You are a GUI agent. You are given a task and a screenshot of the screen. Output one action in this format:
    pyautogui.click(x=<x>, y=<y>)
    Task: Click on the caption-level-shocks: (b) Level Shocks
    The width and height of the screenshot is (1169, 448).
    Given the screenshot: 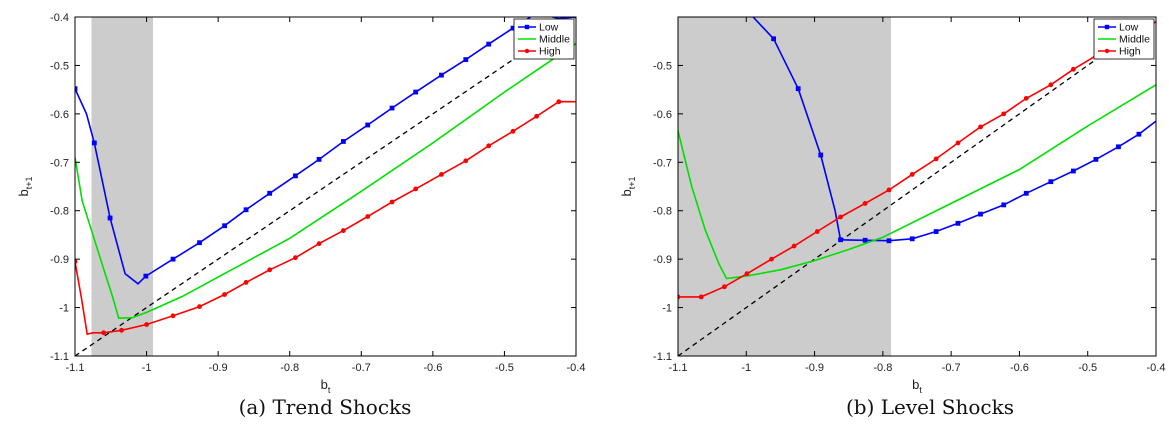 What is the action you would take?
    pyautogui.click(x=930, y=407)
    